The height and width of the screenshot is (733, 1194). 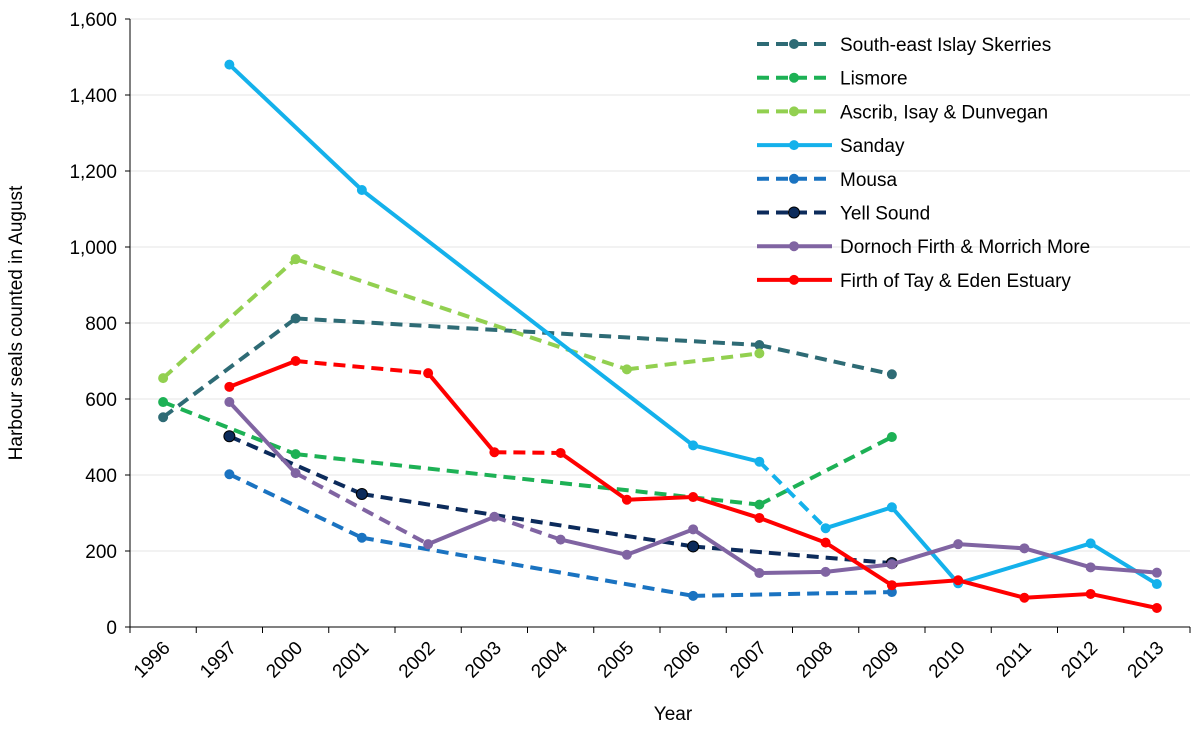 I want to click on y-tick-label: 800, so click(x=101, y=324).